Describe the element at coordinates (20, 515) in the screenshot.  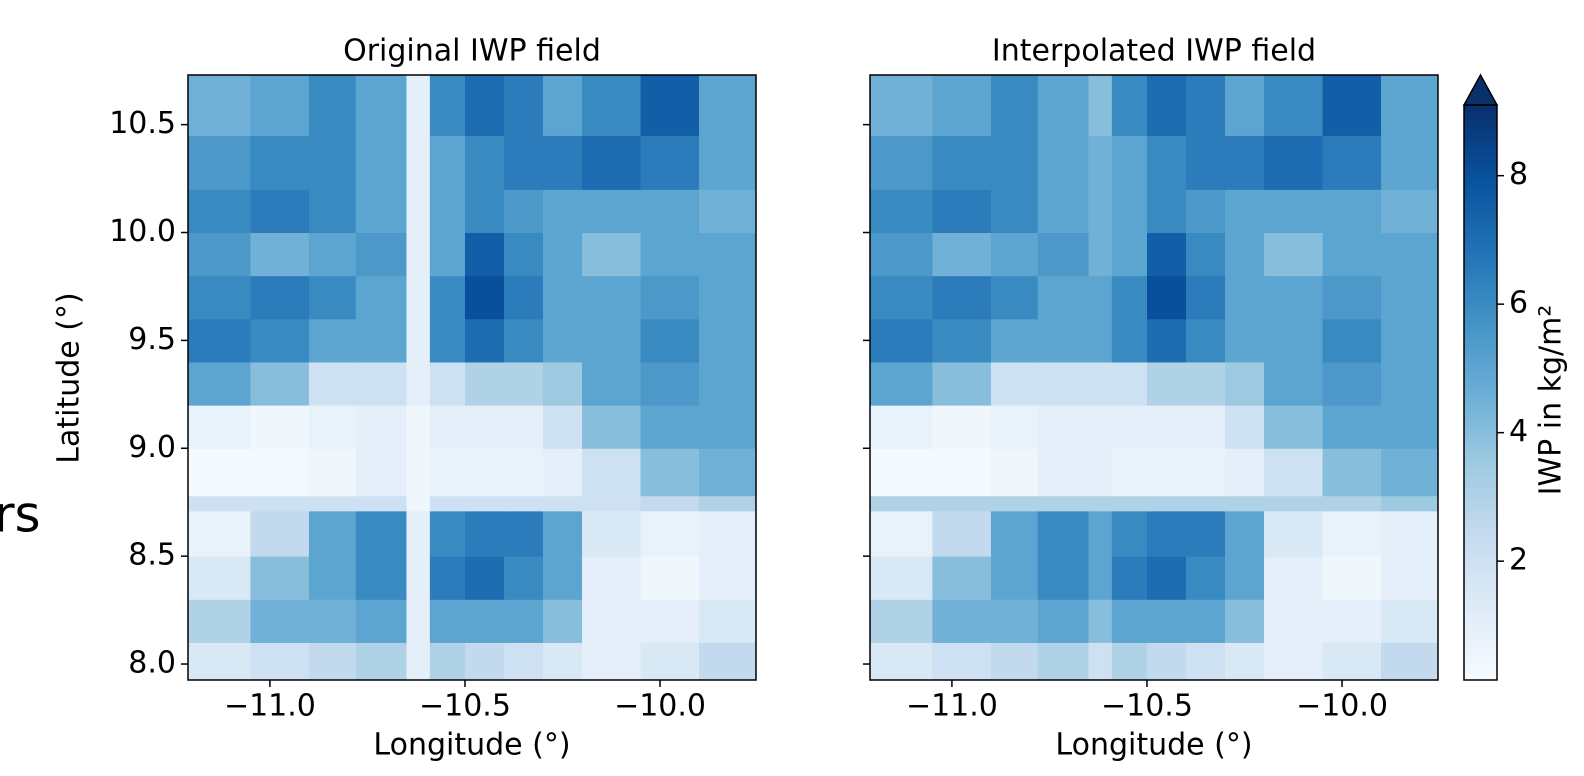
I see `cropped-text: rs` at that location.